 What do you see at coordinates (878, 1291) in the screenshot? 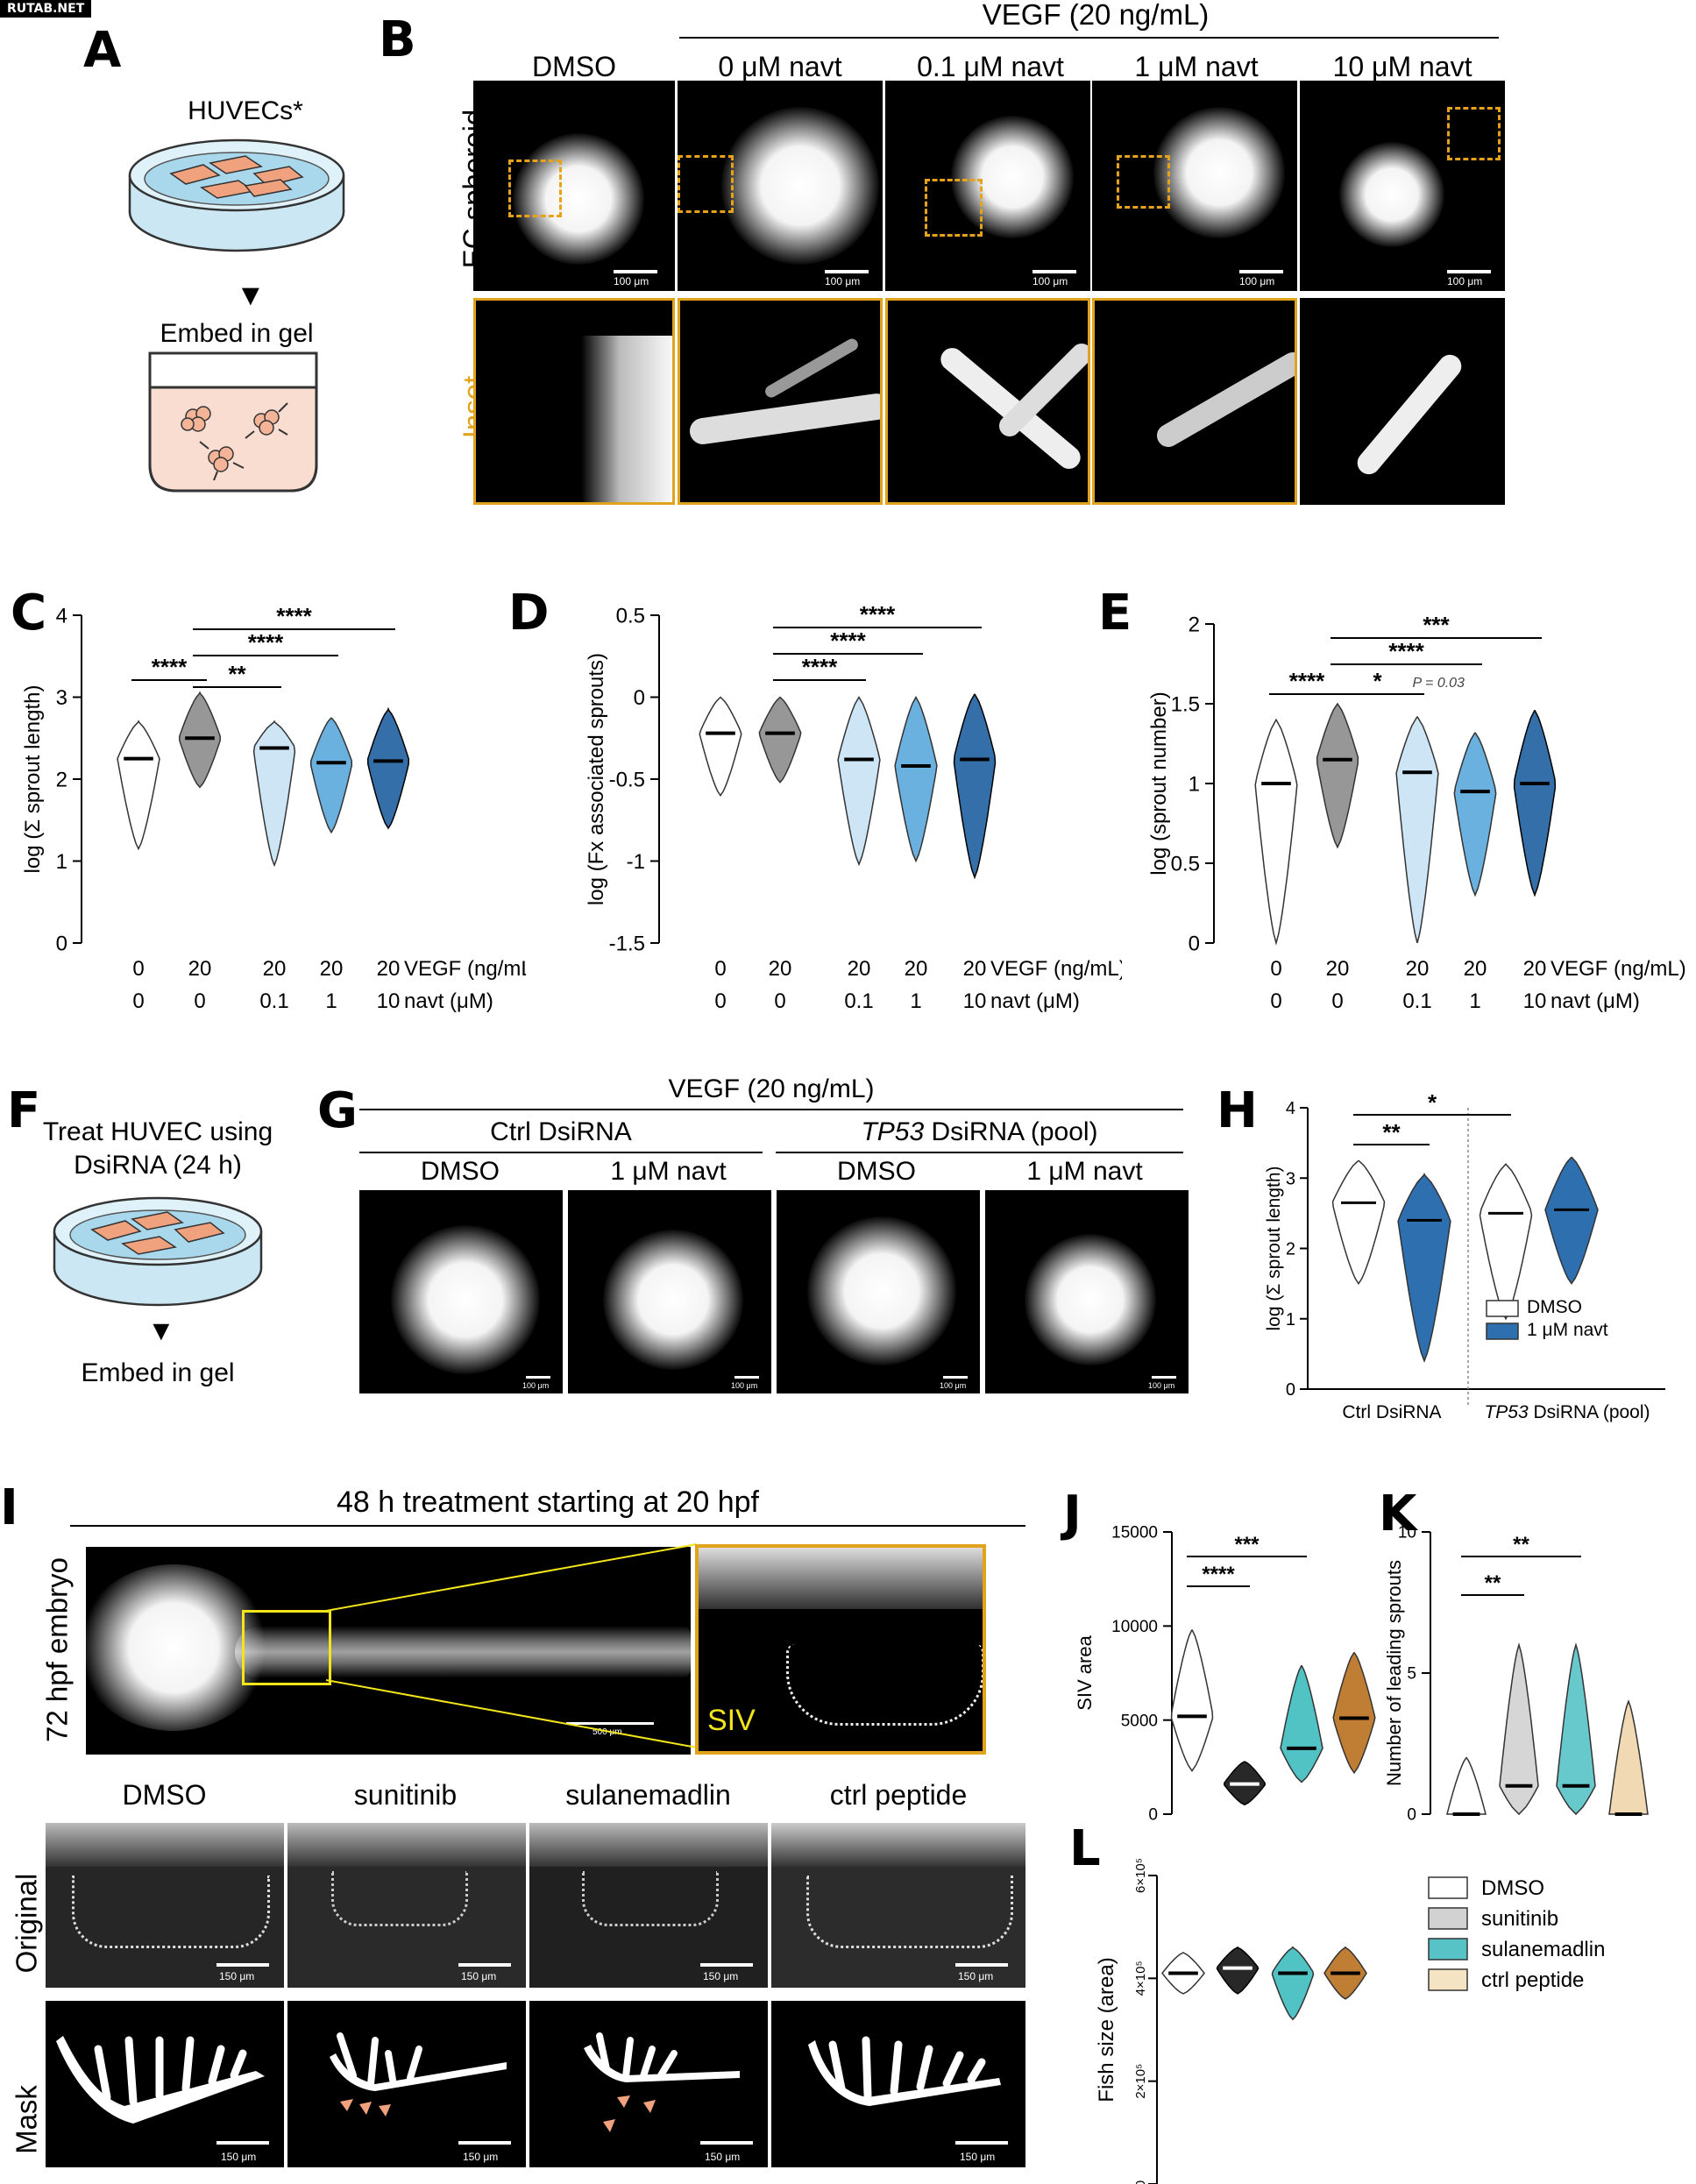
I see `g-image-tp53-dmso: 100 μm` at bounding box center [878, 1291].